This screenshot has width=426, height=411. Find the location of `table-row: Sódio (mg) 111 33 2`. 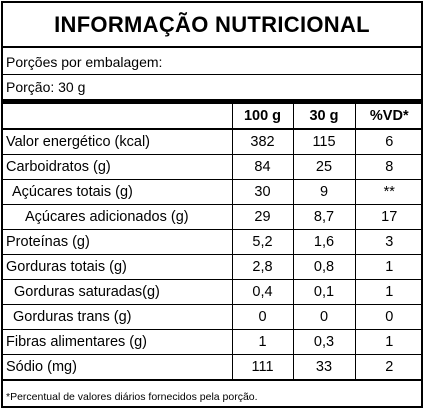

table-row: Sódio (mg) 111 33 2 is located at coordinates (213, 367).